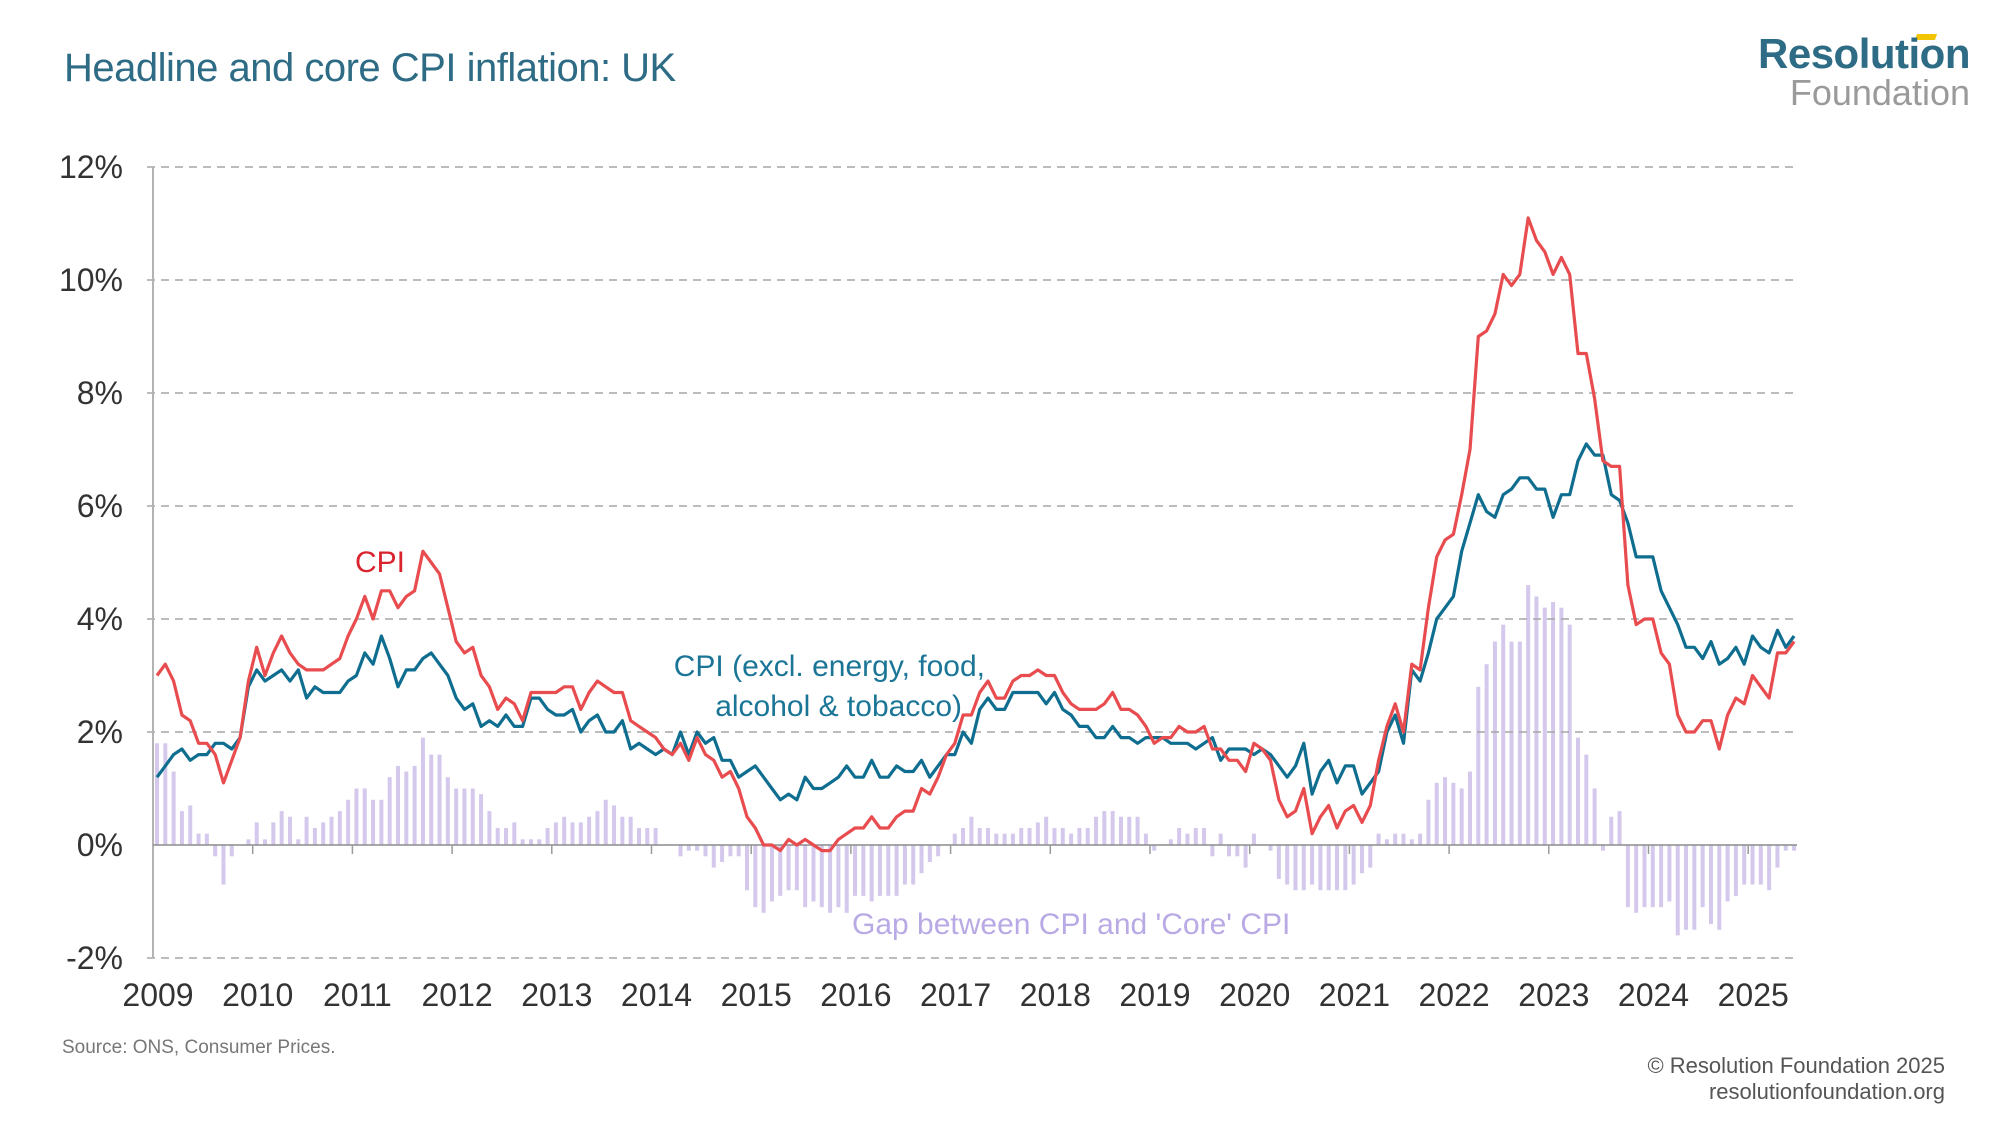 This screenshot has height=1125, width=2000. Describe the element at coordinates (370, 68) in the screenshot. I see `chart-title: Headline and core CPI inflation: UK` at that location.